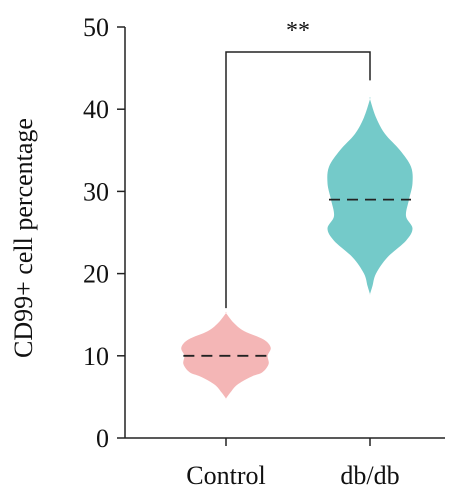 The width and height of the screenshot is (468, 500). Describe the element at coordinates (298, 31) in the screenshot. I see `significance-label: **` at that location.